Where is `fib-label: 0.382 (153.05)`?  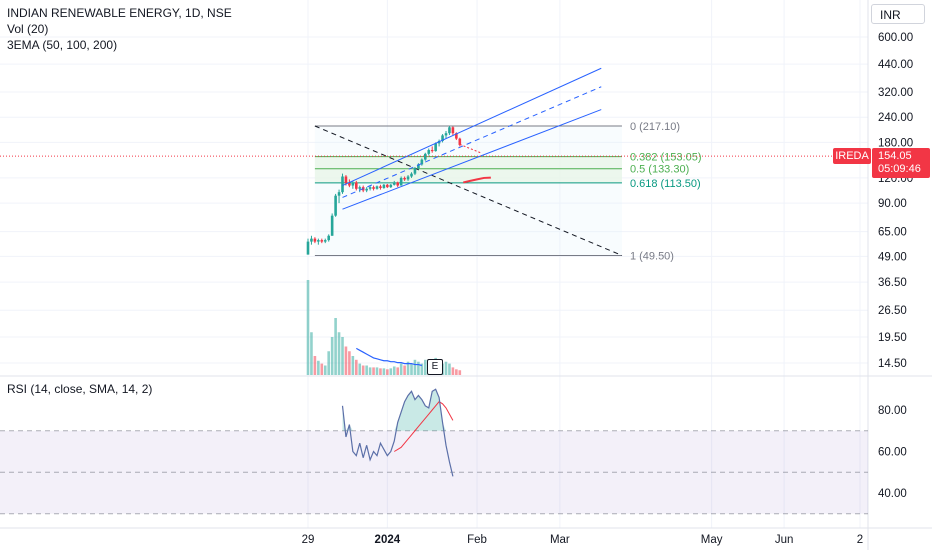 fib-label: 0.382 (153.05) is located at coordinates (666, 158).